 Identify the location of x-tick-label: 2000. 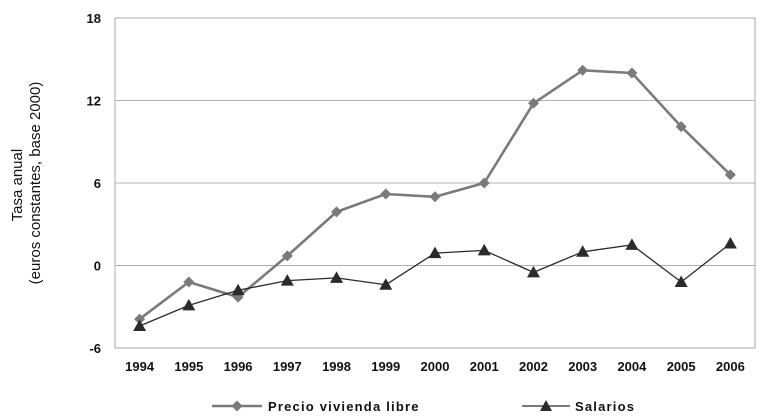
(435, 366).